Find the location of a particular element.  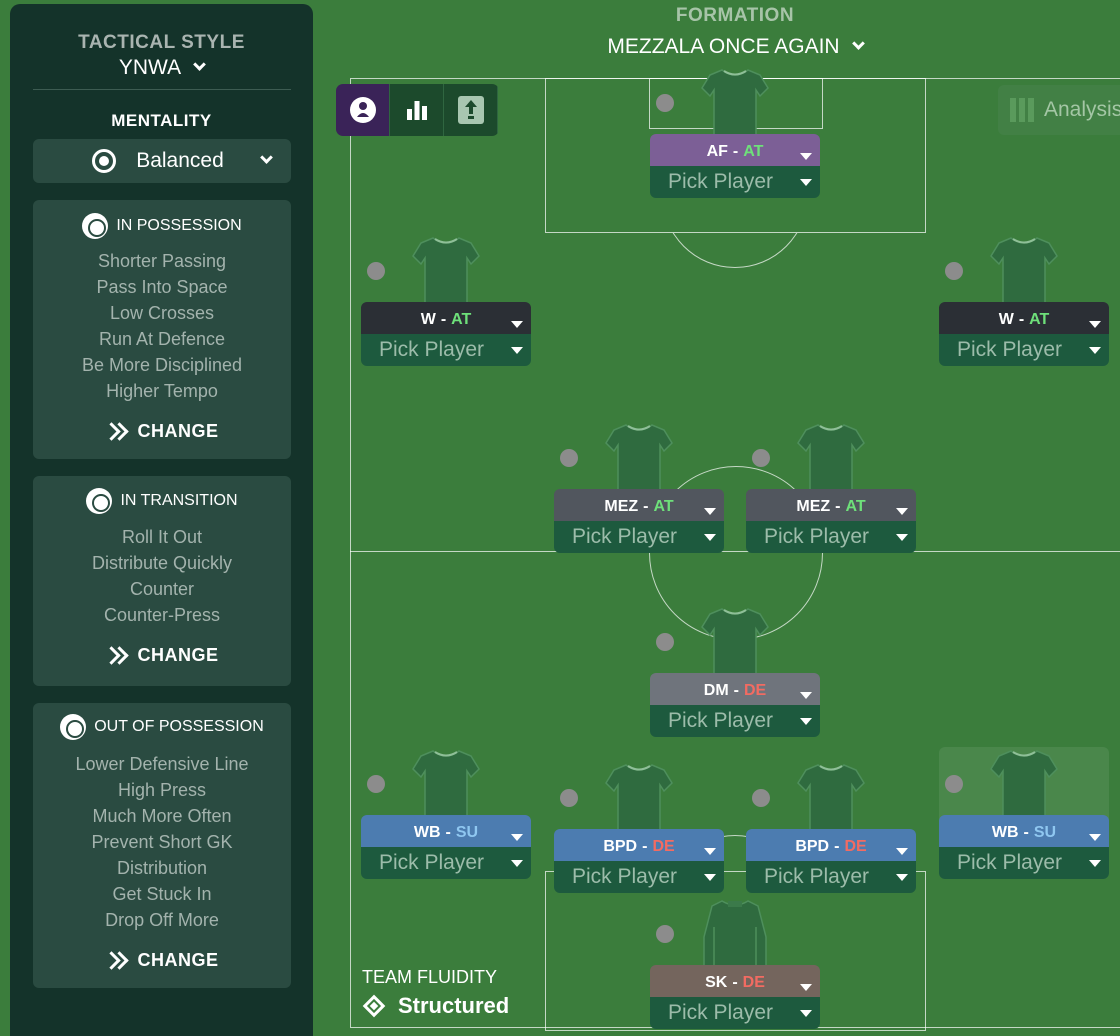

out-of-possession-change-button: CHANGE is located at coordinates (162, 960).